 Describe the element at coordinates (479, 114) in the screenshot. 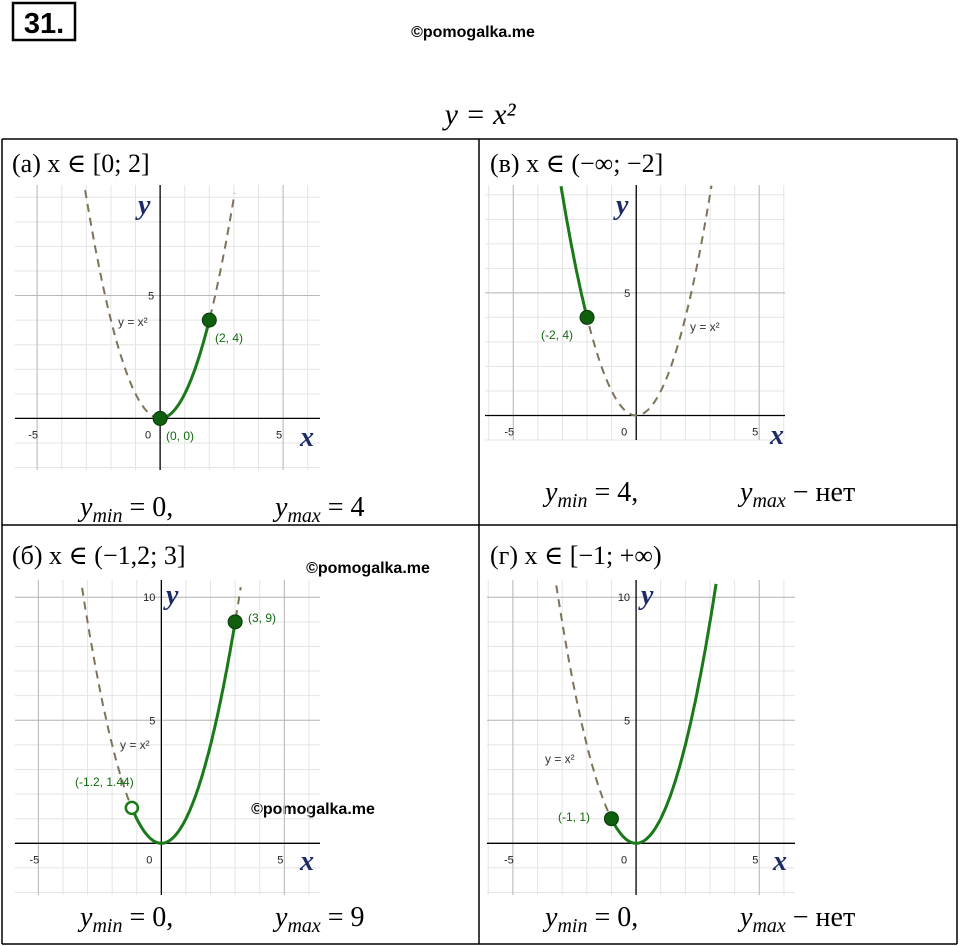

I see `formula: y = x²` at that location.